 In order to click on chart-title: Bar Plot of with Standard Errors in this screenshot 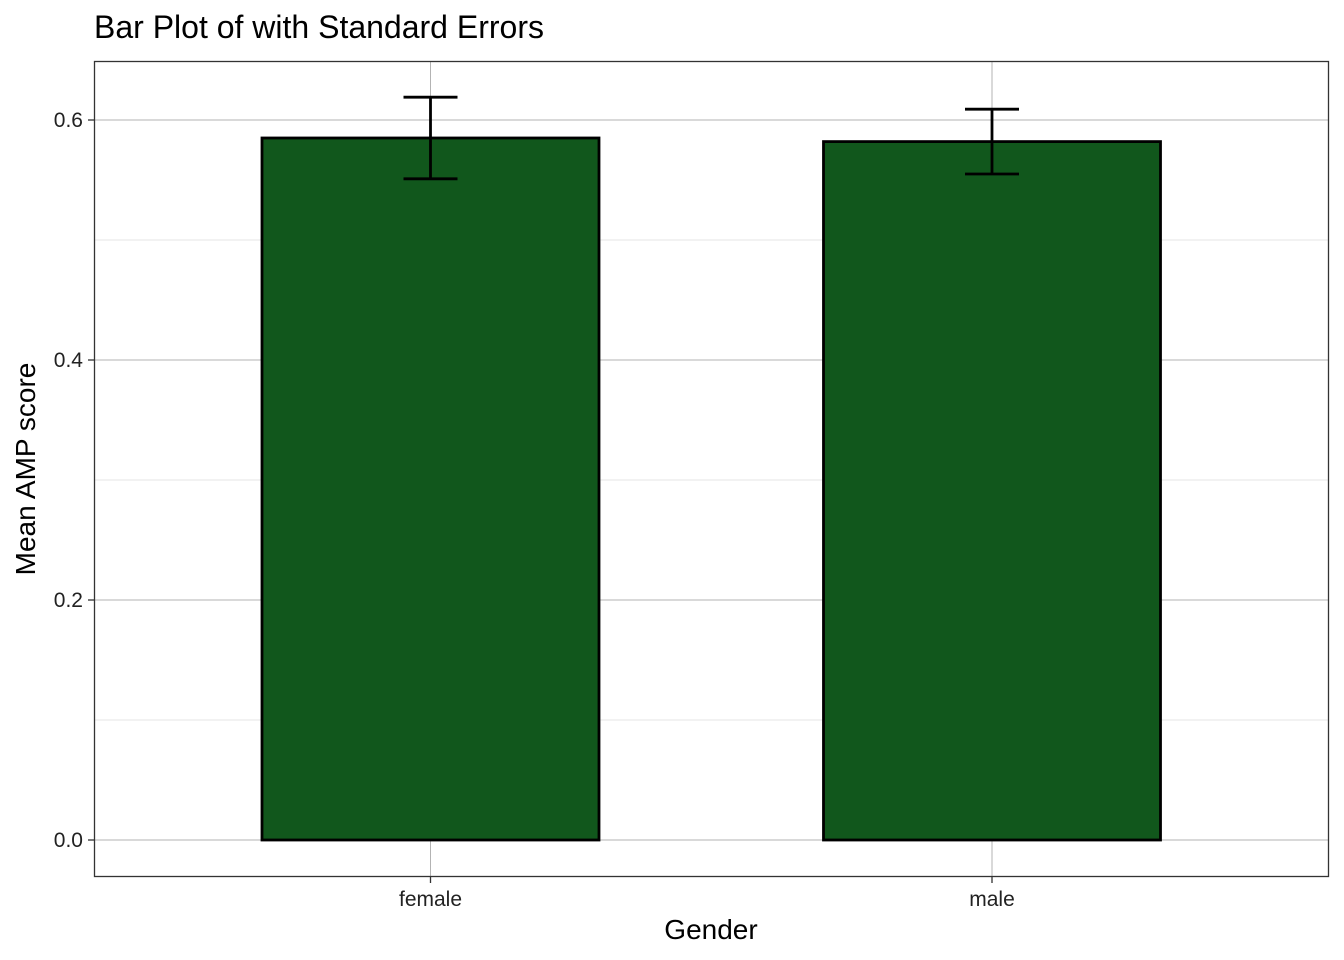, I will do `click(319, 27)`.